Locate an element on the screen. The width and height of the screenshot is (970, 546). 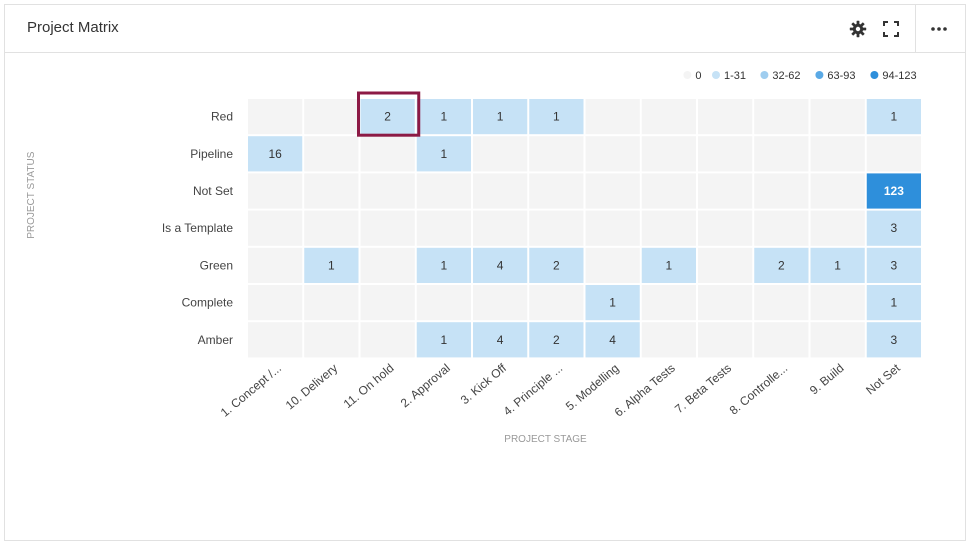
x-tick-label: 5. Modelling is located at coordinates (592, 387).